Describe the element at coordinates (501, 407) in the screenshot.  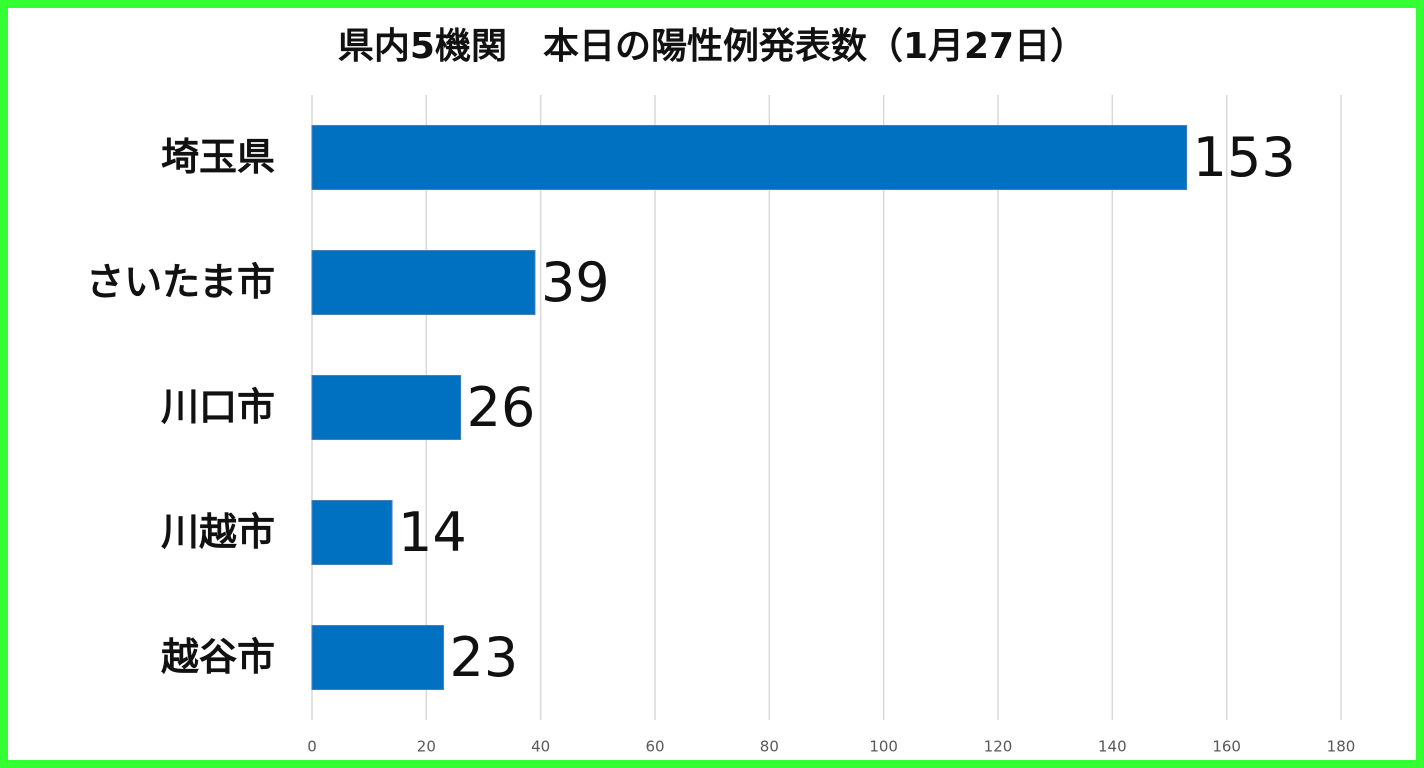
I see `data-label: 26` at that location.